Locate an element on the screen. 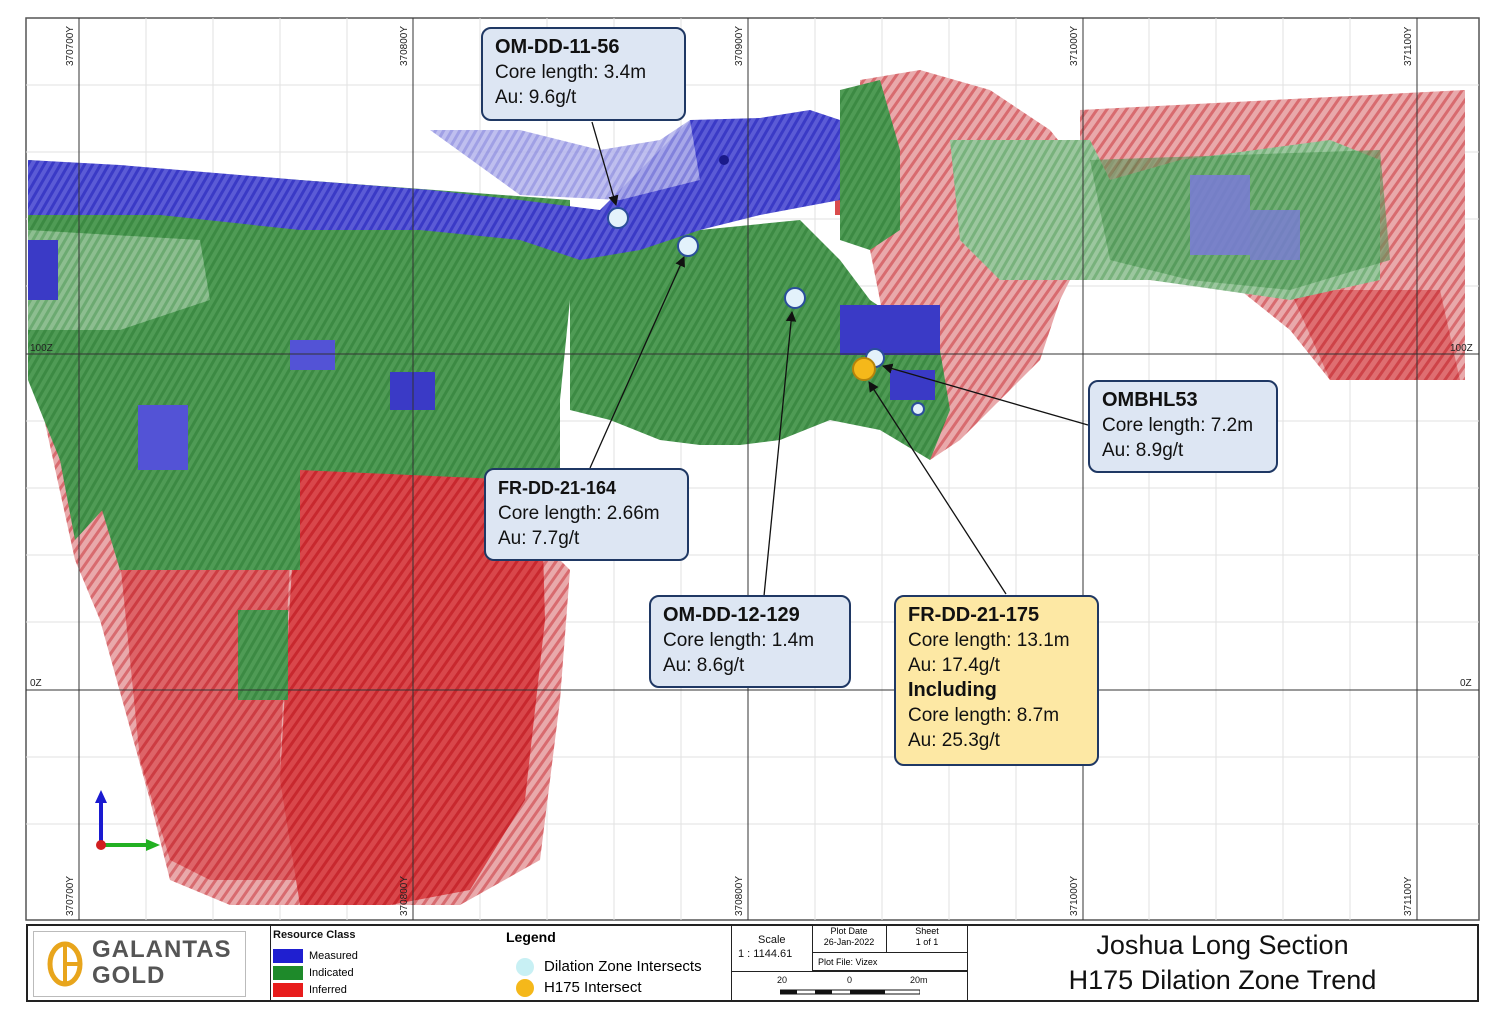  callout-title: OM-DD-12-129 is located at coordinates (731, 615).